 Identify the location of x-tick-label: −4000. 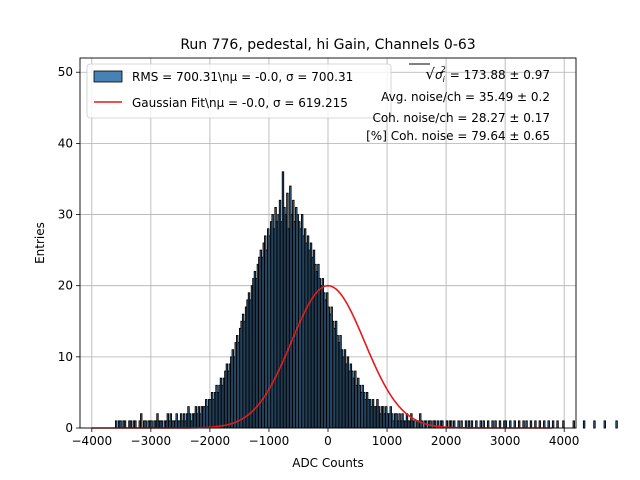
(92, 441).